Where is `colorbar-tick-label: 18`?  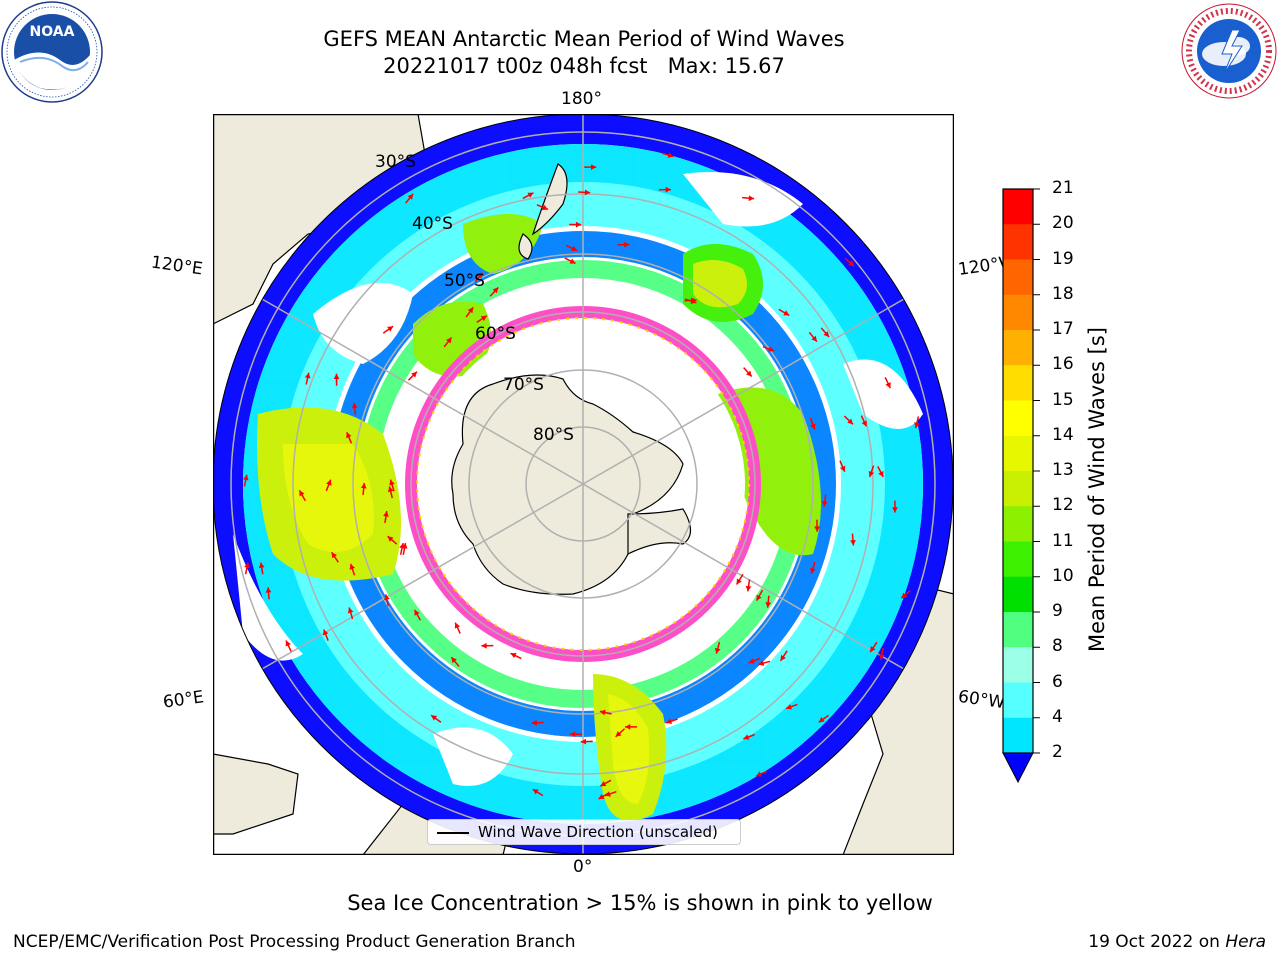 colorbar-tick-label: 18 is located at coordinates (1063, 293).